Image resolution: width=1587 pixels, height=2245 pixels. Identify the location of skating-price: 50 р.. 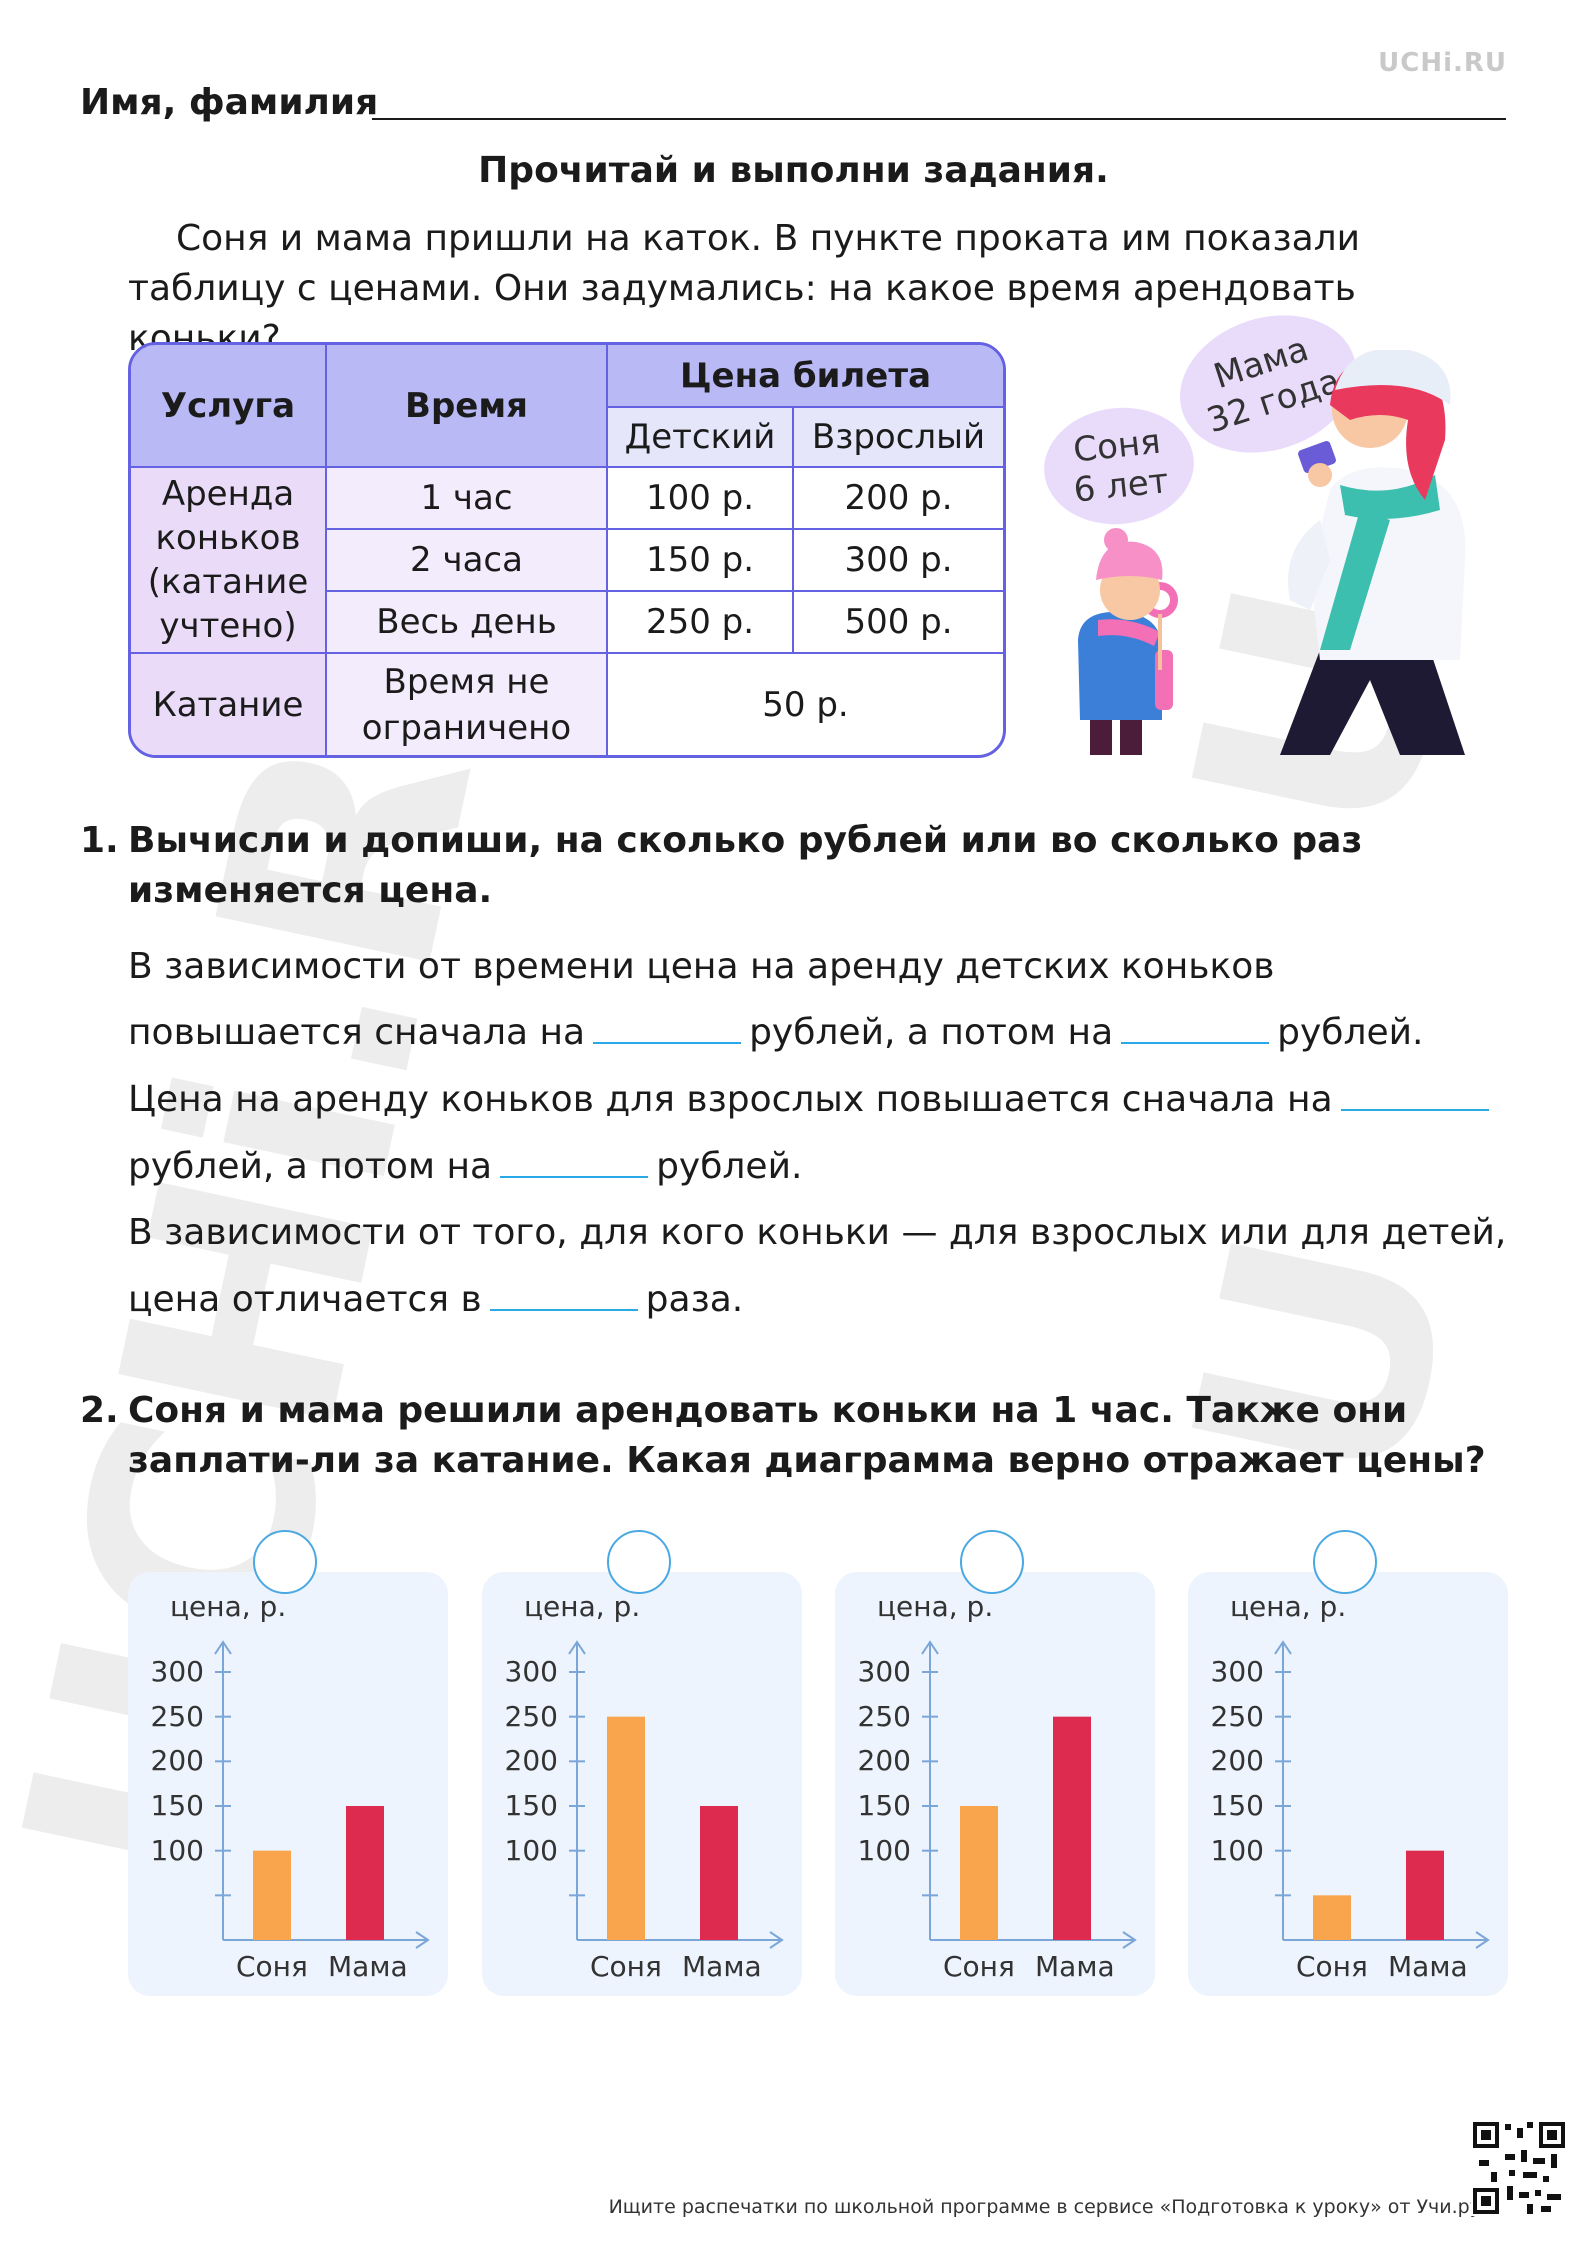
(804, 703).